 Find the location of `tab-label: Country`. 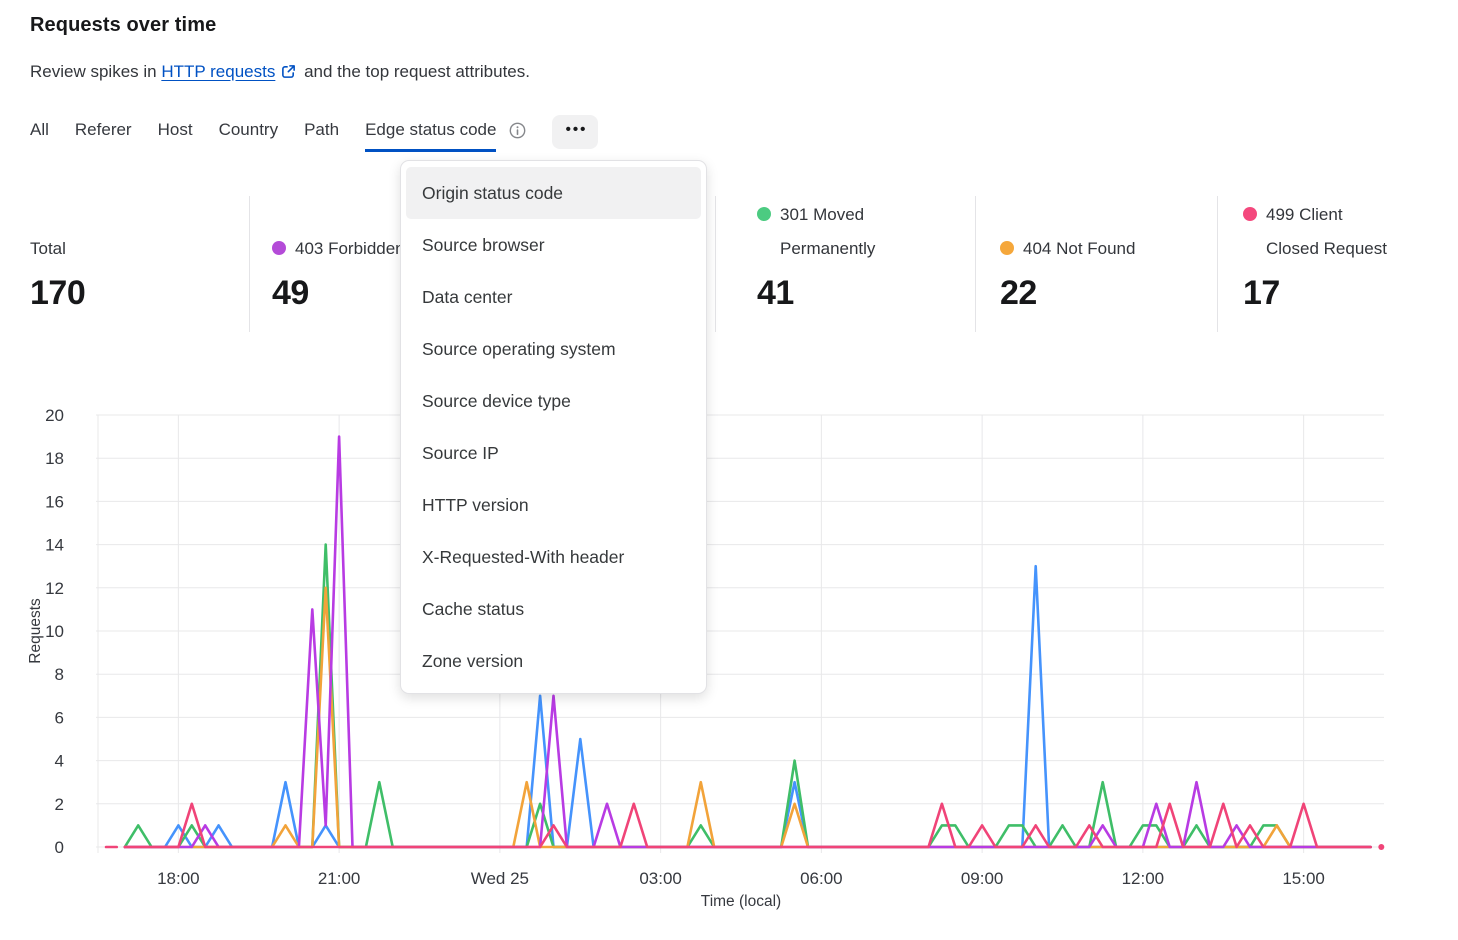

tab-label: Country is located at coordinates (248, 129).